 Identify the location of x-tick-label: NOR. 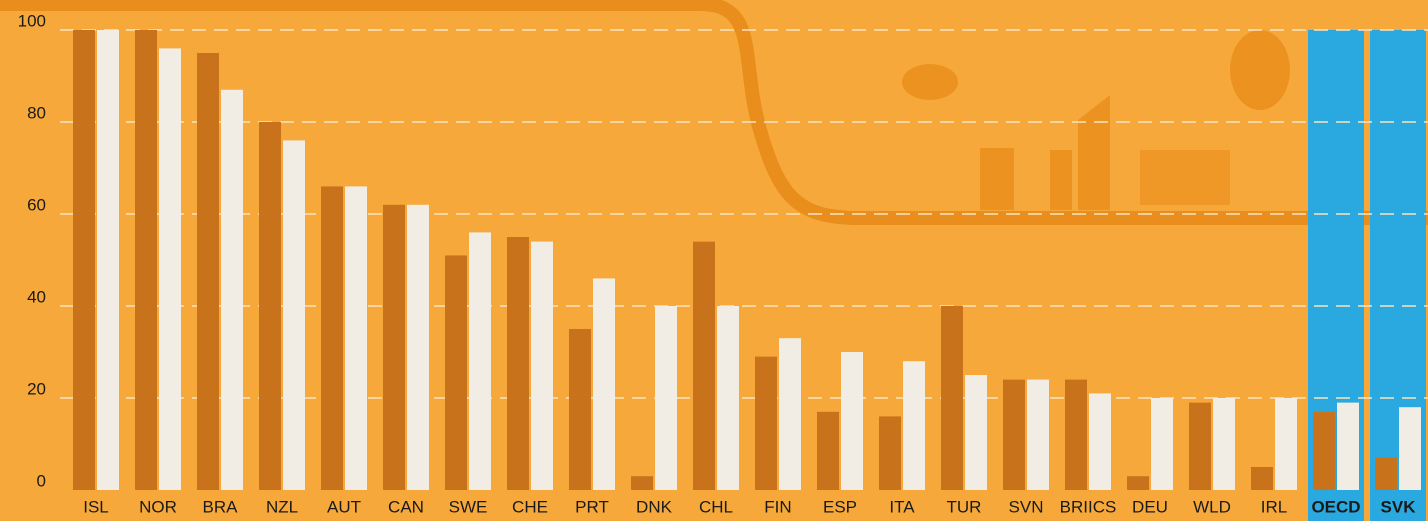
(158, 506).